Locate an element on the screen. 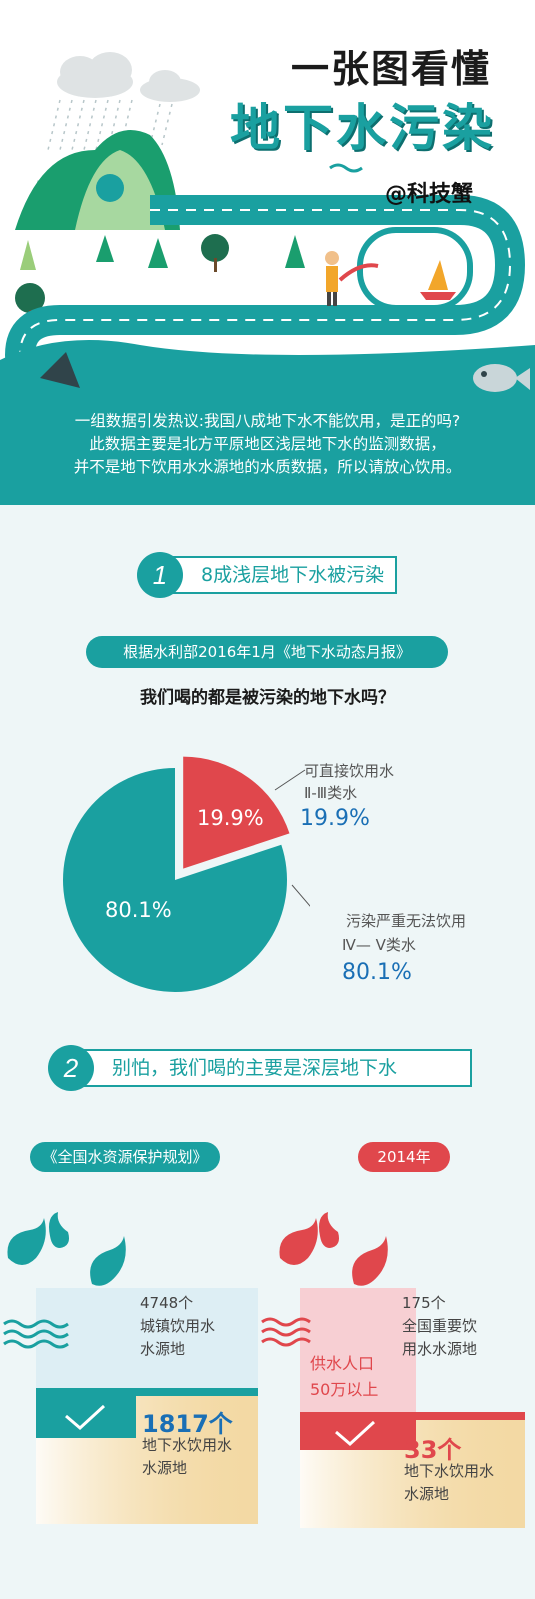 Image resolution: width=535 pixels, height=1599 pixels. cloud-icon is located at coordinates (128, 77).